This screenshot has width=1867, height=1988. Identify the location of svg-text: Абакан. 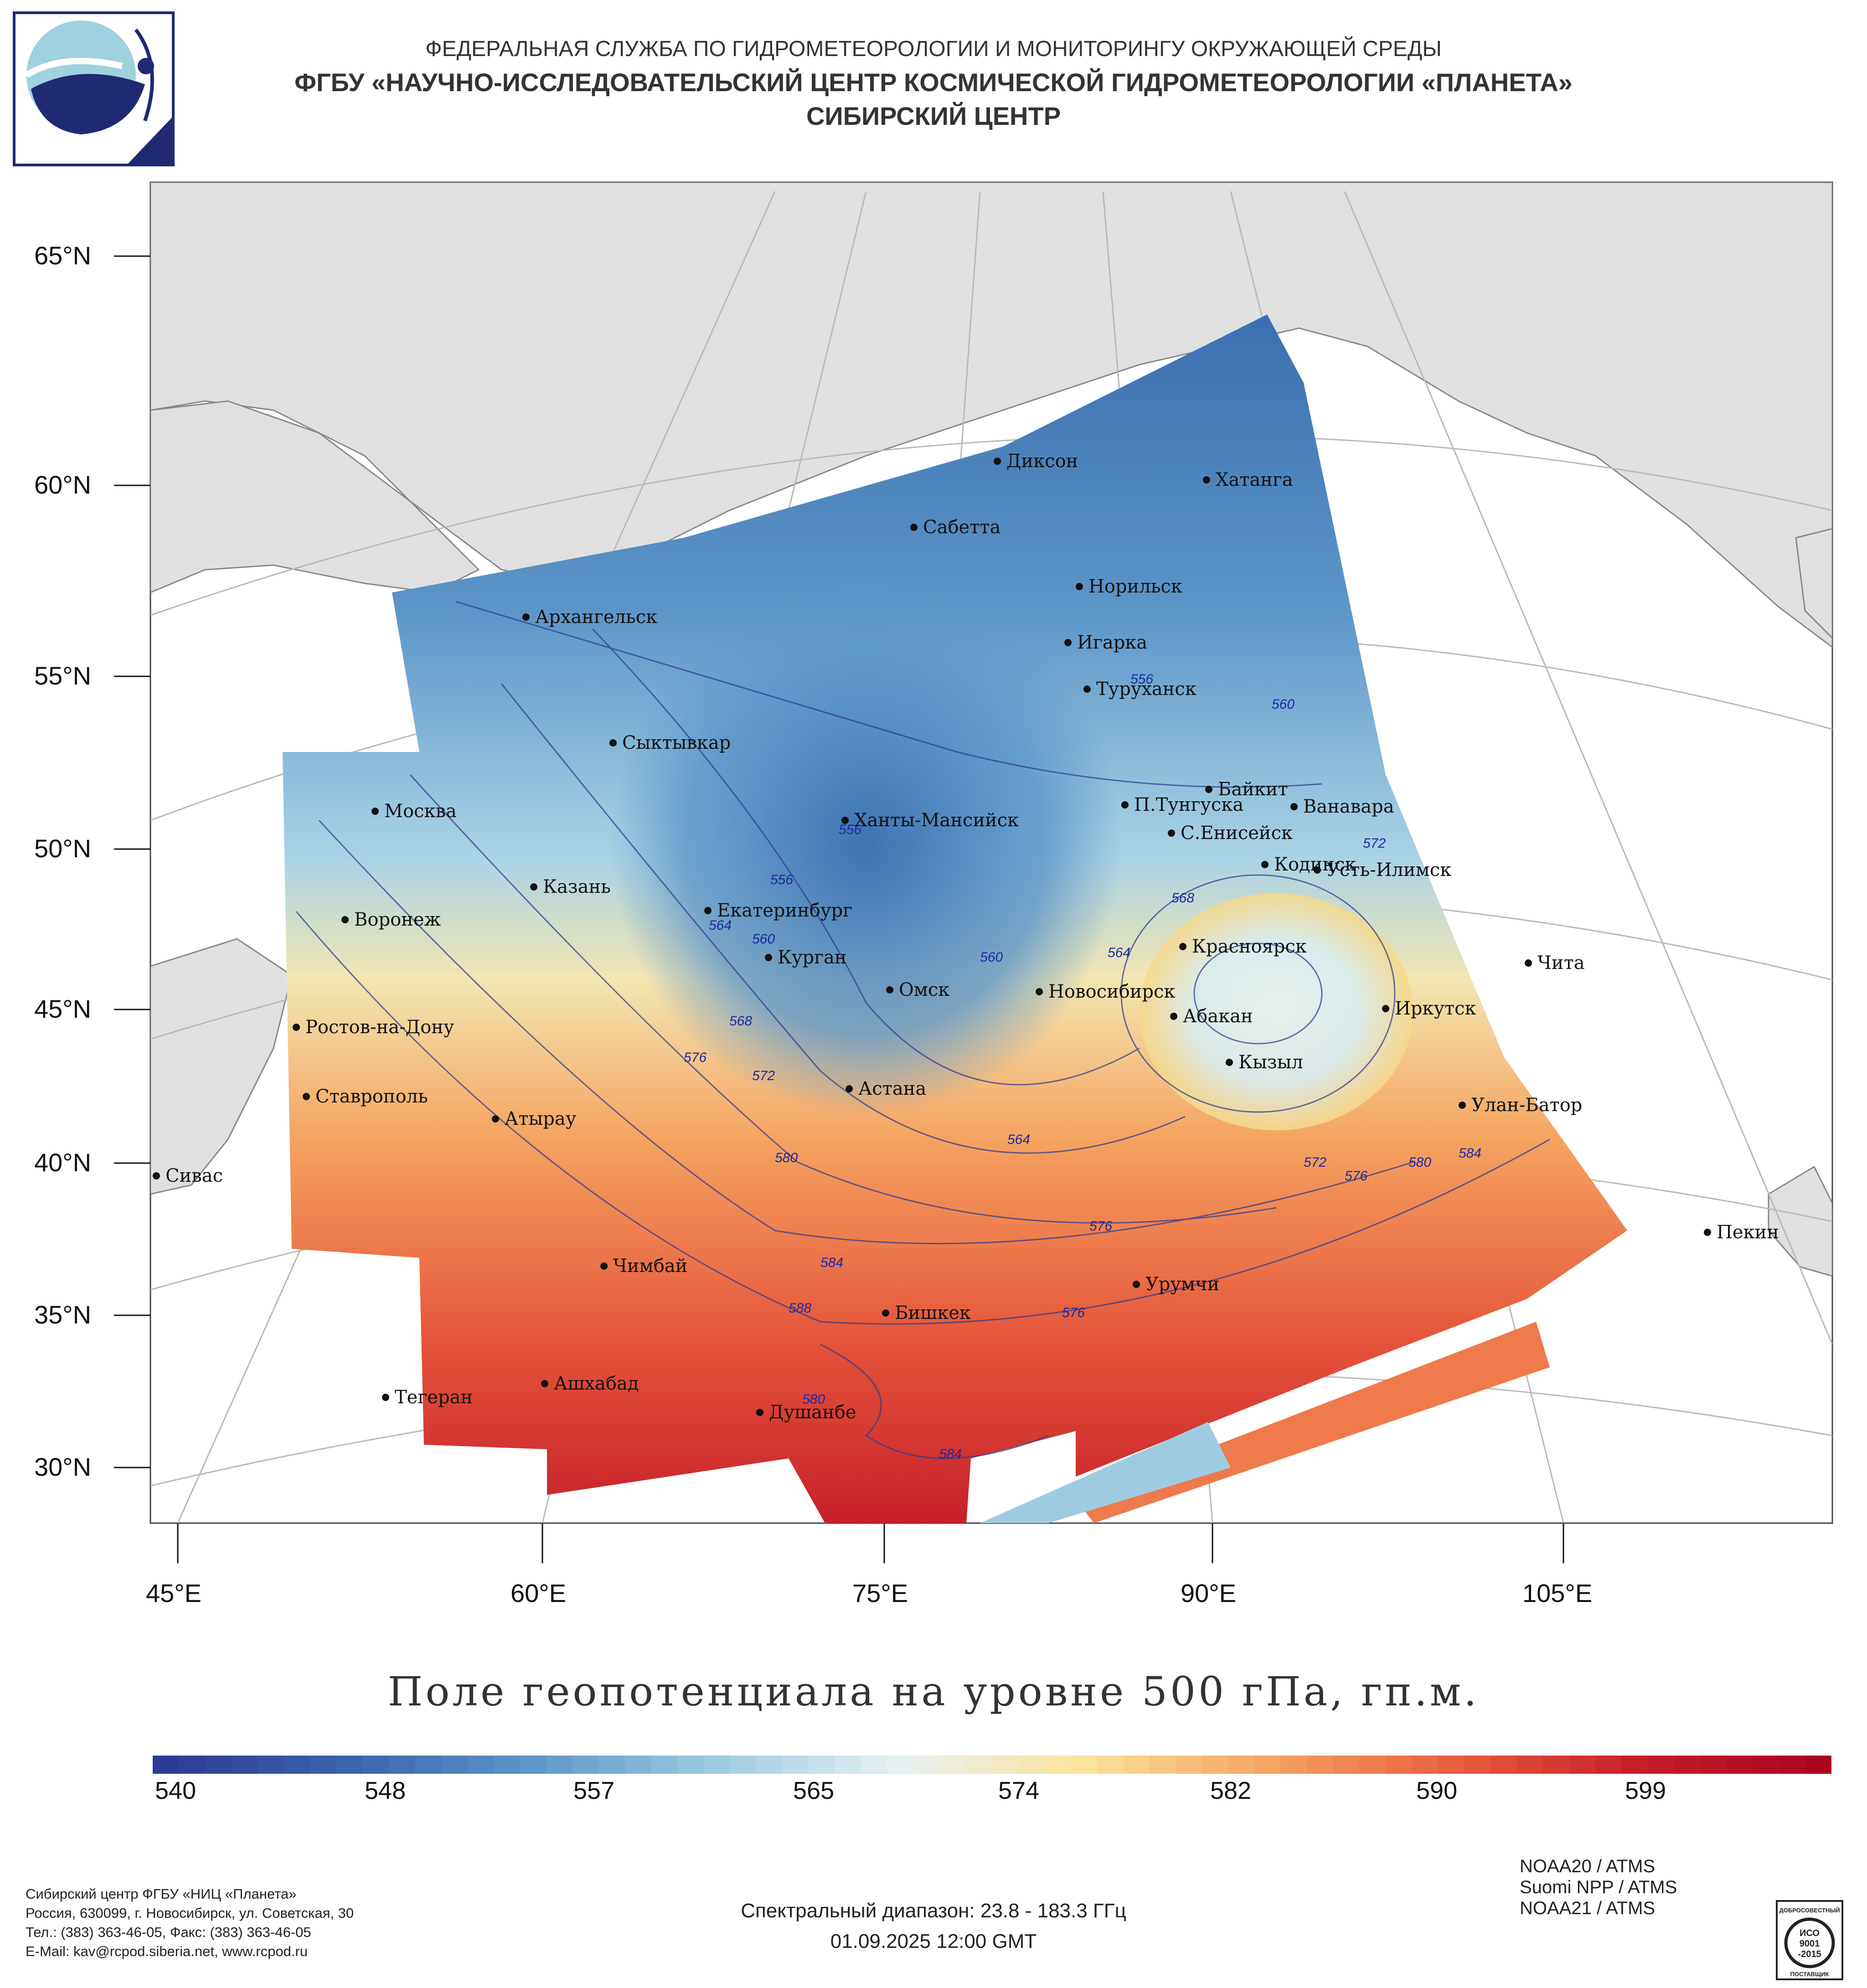
(1218, 1016).